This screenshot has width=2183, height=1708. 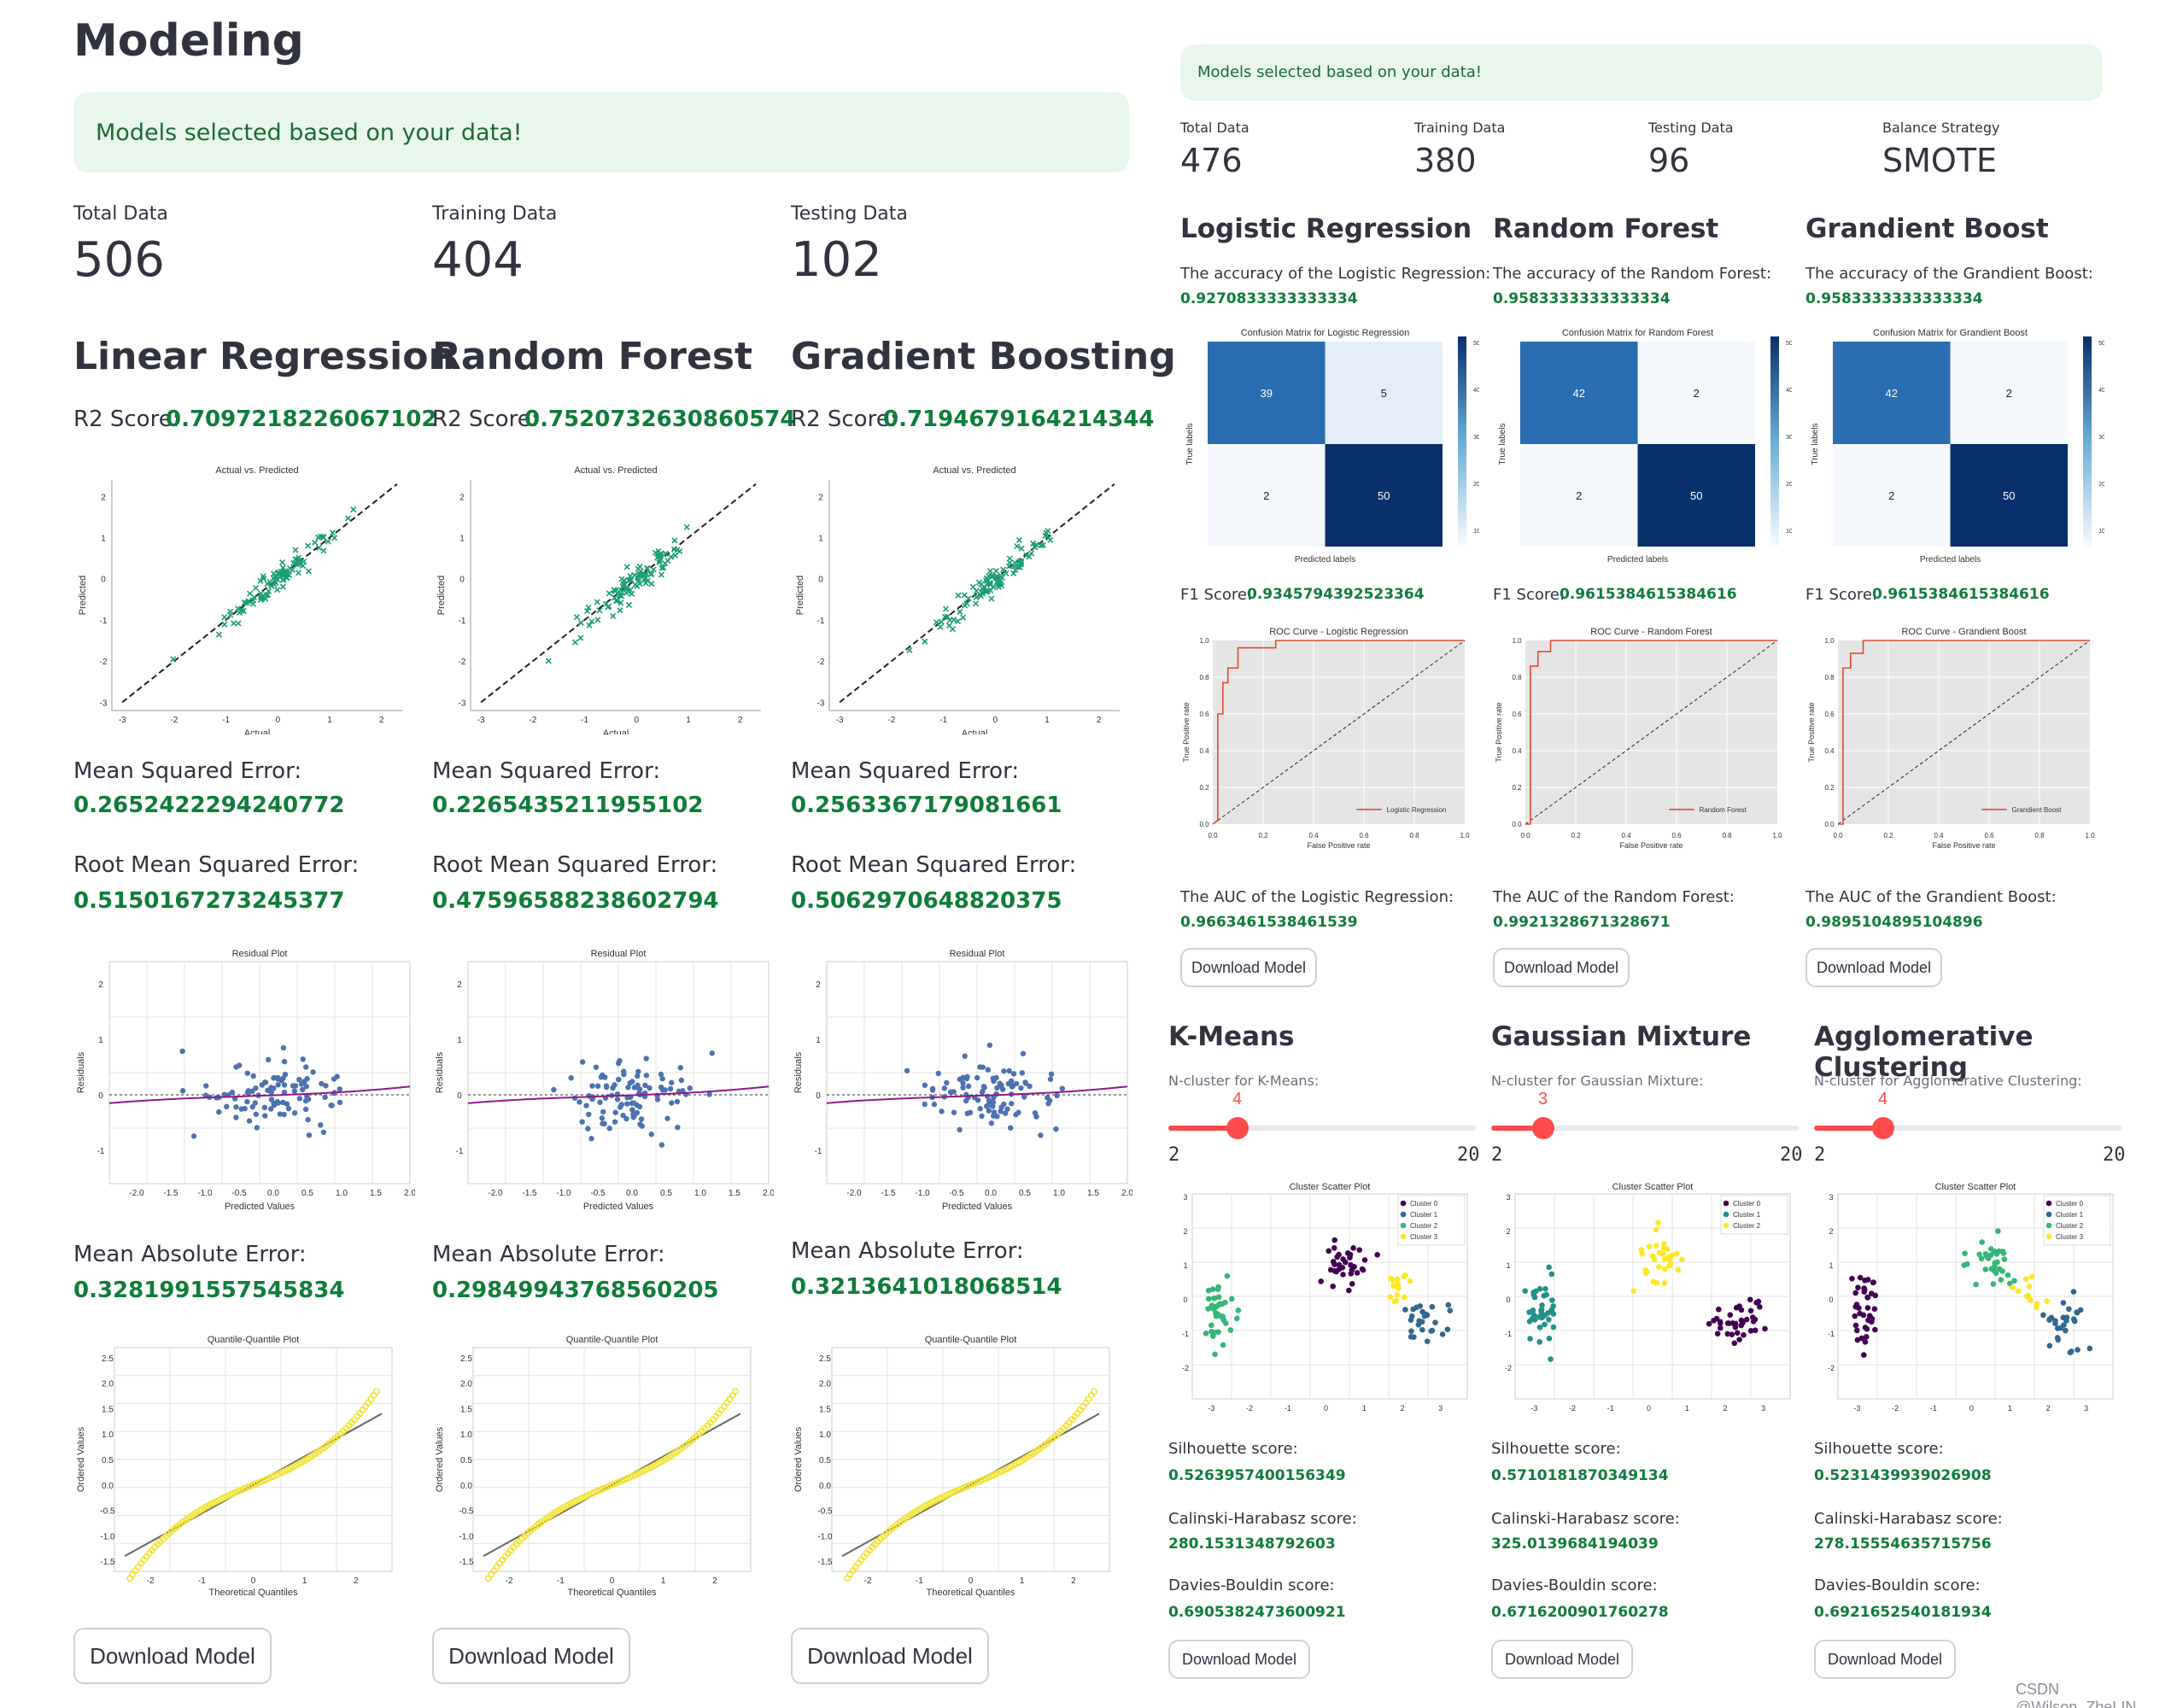 I want to click on y-axis-label: True Positive rate, so click(x=1186, y=732).